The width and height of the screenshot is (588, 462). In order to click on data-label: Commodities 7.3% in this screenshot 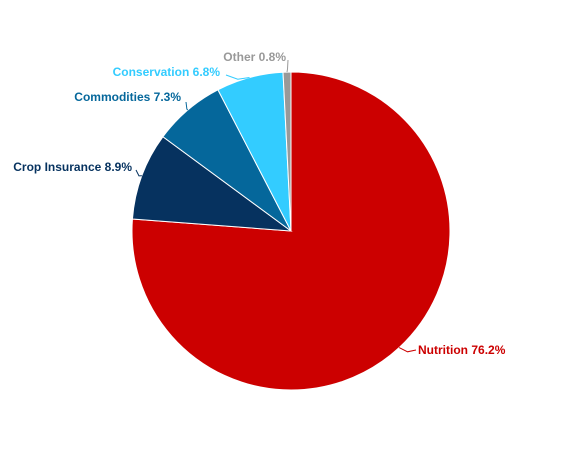, I will do `click(127, 97)`.